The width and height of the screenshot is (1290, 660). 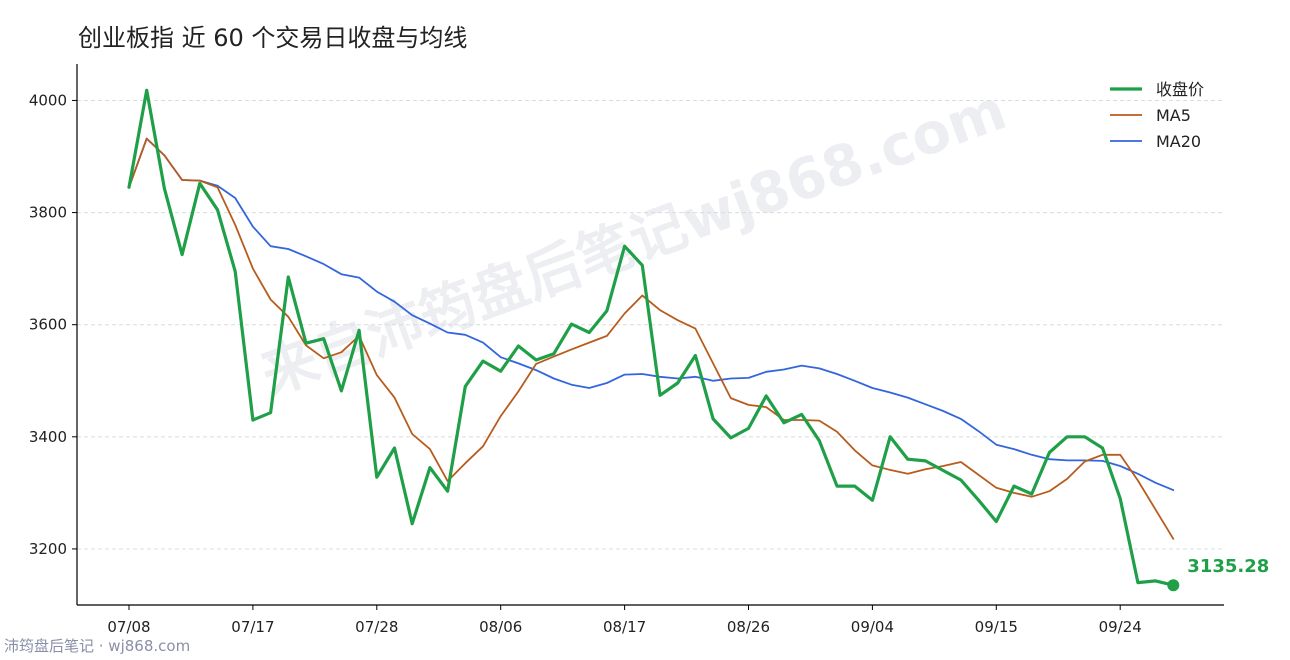 What do you see at coordinates (996, 627) in the screenshot?
I see `x-tick-label: 09/15` at bounding box center [996, 627].